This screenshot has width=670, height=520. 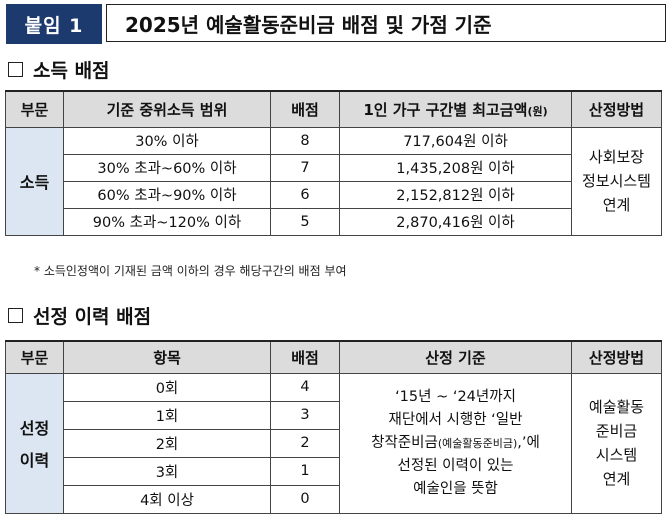 I want to click on section-history-heading: 선정 이력 배점, so click(x=79, y=315).